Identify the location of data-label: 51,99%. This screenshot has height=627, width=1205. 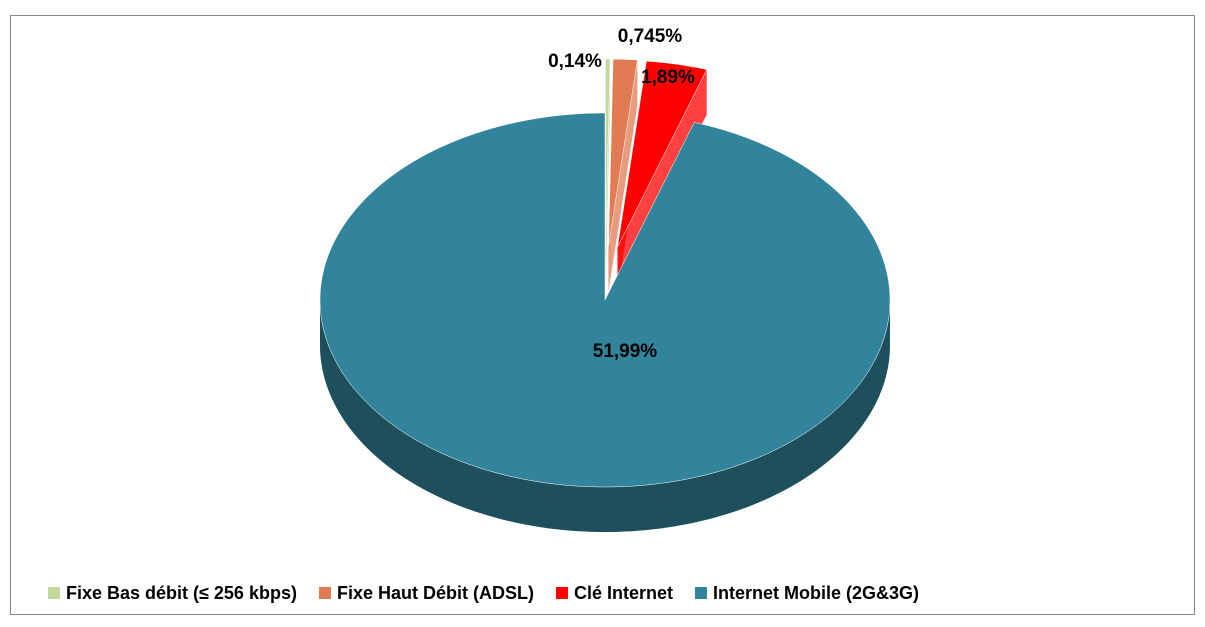
(625, 351).